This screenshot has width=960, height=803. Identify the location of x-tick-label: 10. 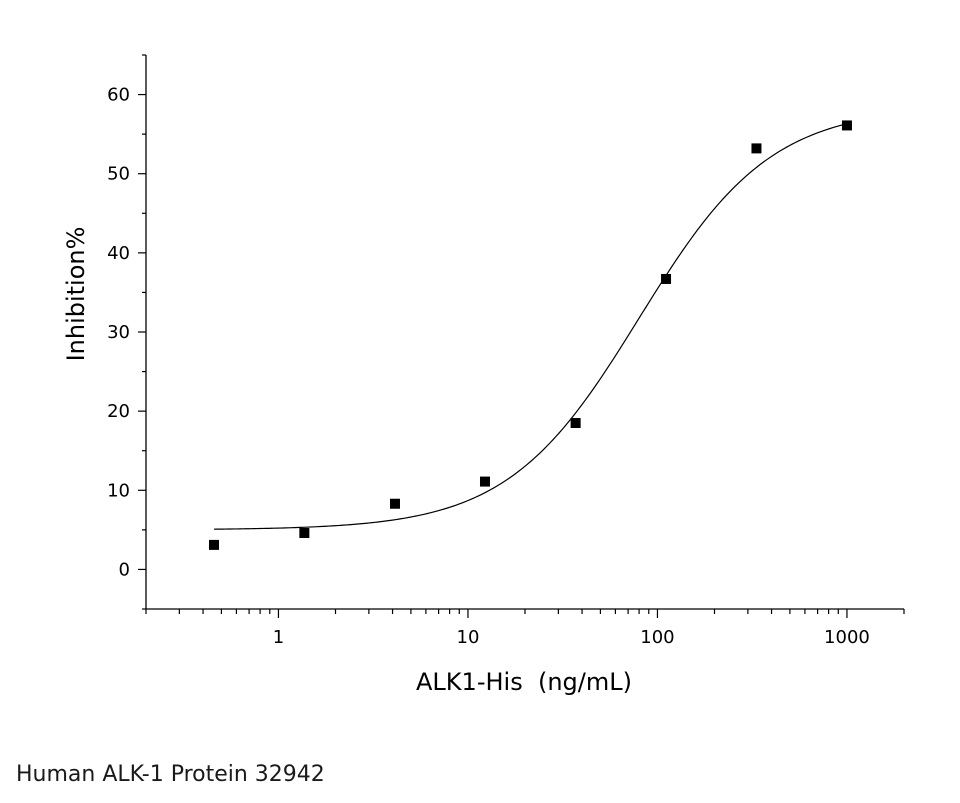
(468, 637).